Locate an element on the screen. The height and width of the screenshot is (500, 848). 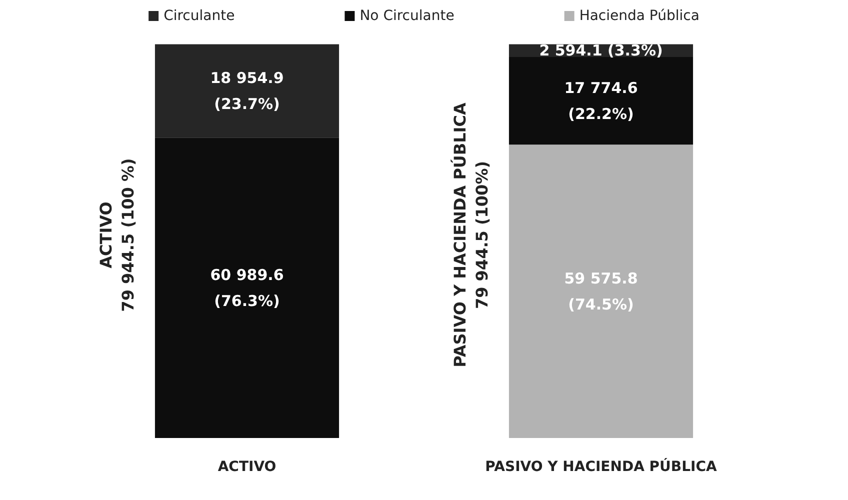
legend-label: Hacienda Pública is located at coordinates (639, 16).